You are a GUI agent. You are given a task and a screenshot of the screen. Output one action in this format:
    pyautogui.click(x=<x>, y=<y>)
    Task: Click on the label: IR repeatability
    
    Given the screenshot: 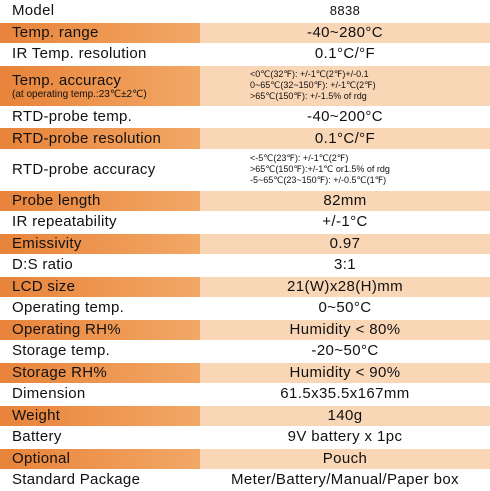 What is the action you would take?
    pyautogui.click(x=64, y=222)
    